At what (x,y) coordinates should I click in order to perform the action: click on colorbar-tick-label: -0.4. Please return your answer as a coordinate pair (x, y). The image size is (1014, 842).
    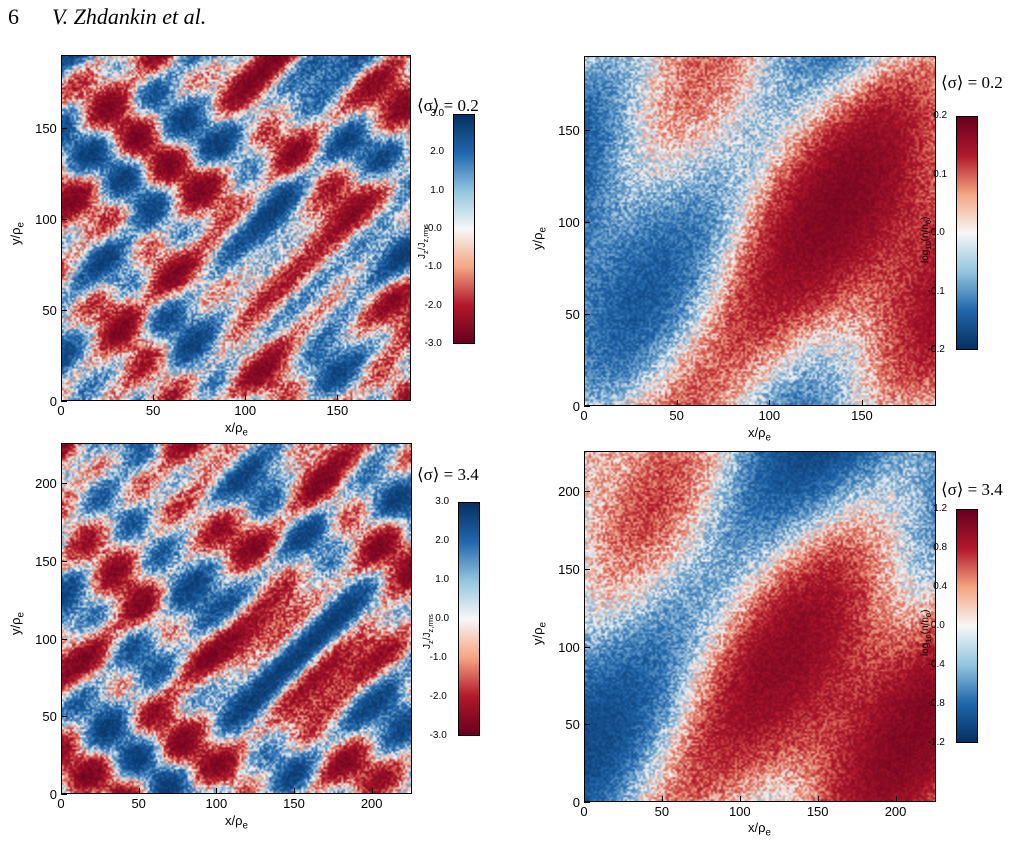
    Looking at the image, I should click on (936, 665).